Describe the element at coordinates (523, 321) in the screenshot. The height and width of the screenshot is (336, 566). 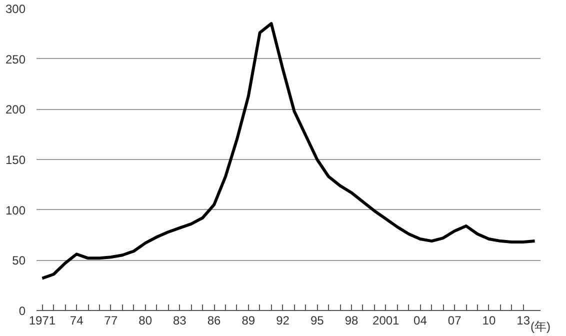
I see `x-tick-label: 13` at that location.